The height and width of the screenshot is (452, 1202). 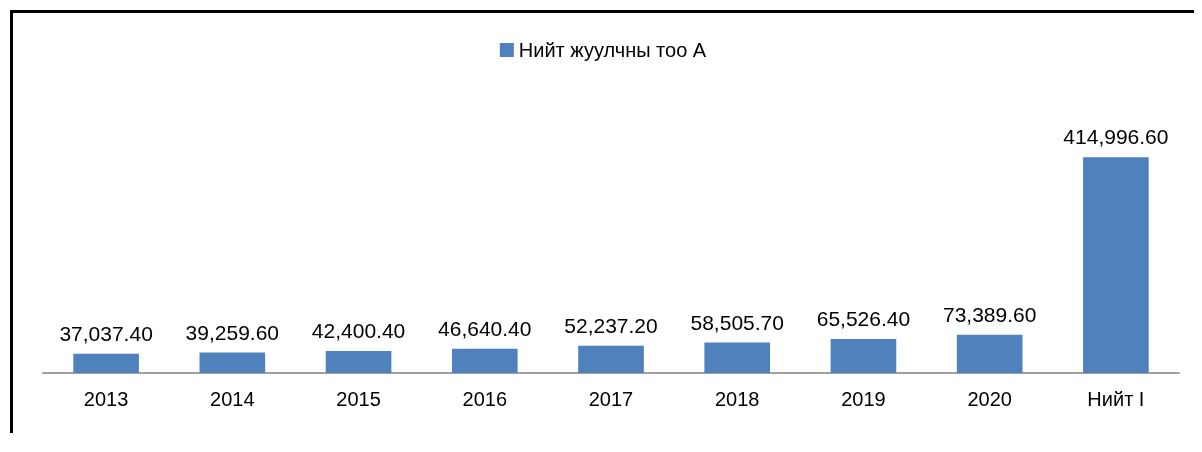 What do you see at coordinates (485, 328) in the screenshot?
I see `data-label: 46,640.40` at bounding box center [485, 328].